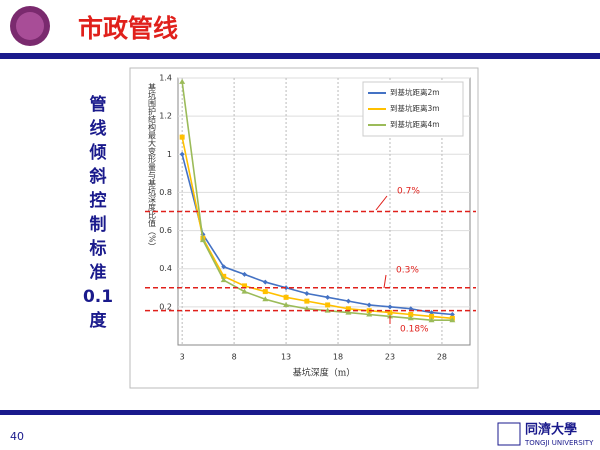 The width and height of the screenshot is (600, 450). I want to click on legend-label: 到基坑距离4m, so click(415, 124).